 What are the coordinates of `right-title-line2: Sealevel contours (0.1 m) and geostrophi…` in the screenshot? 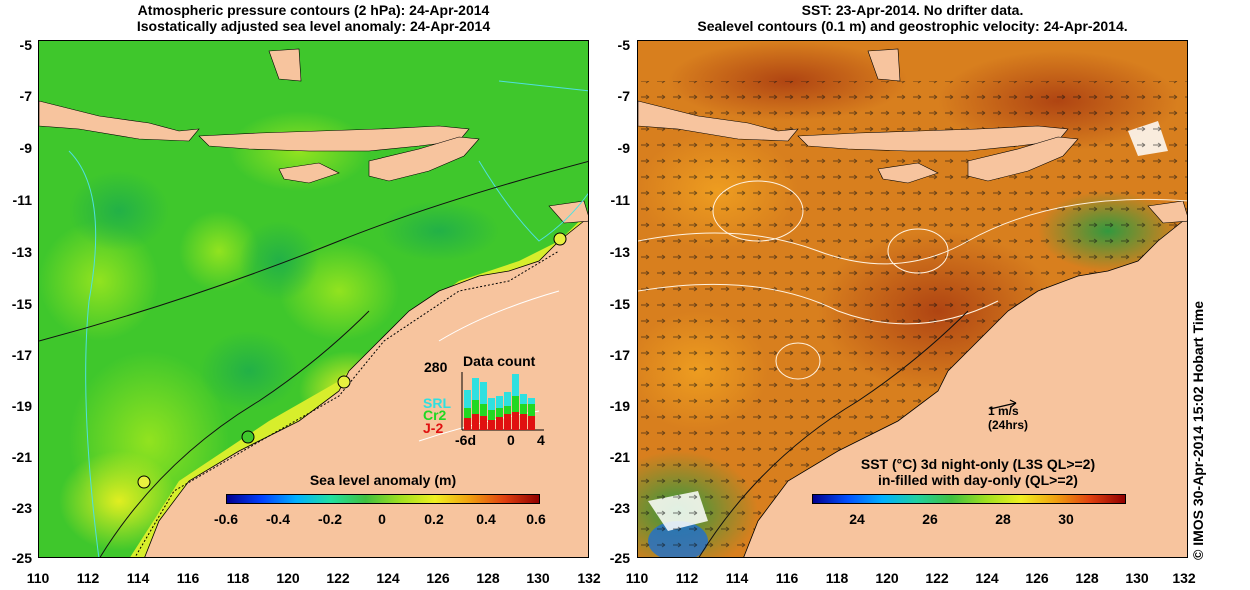 It's located at (912, 26).